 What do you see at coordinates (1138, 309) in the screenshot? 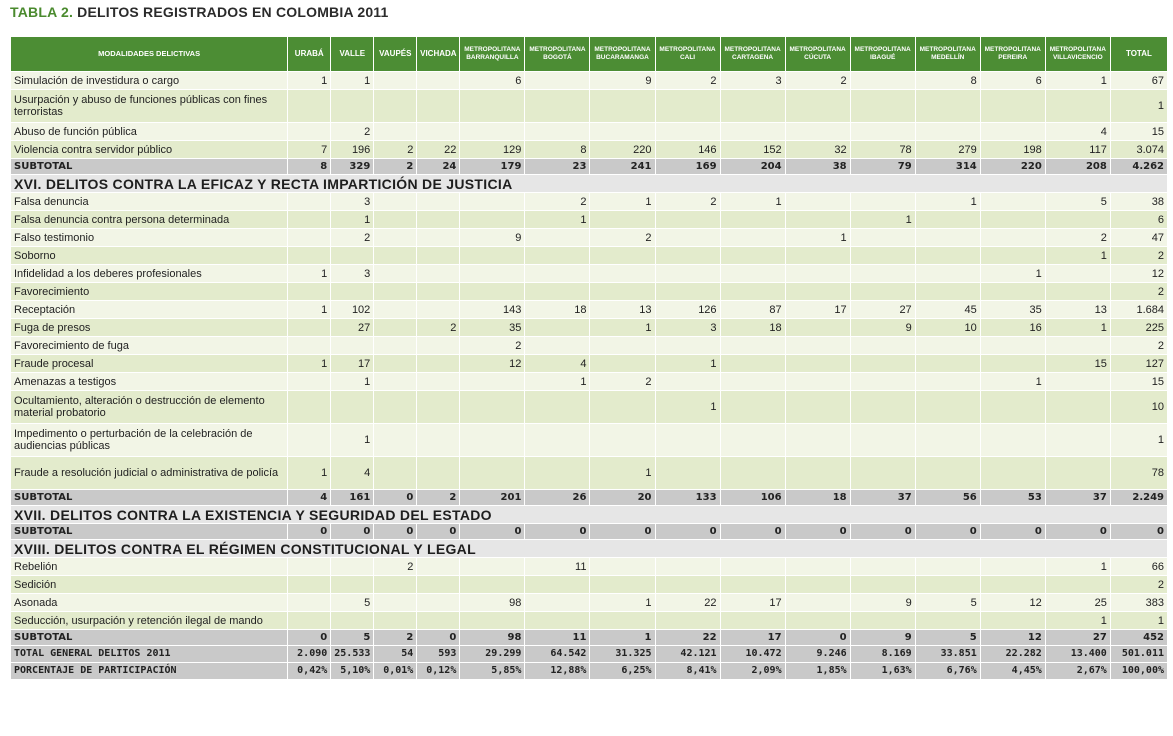
I see `table-cell: 1.684` at bounding box center [1138, 309].